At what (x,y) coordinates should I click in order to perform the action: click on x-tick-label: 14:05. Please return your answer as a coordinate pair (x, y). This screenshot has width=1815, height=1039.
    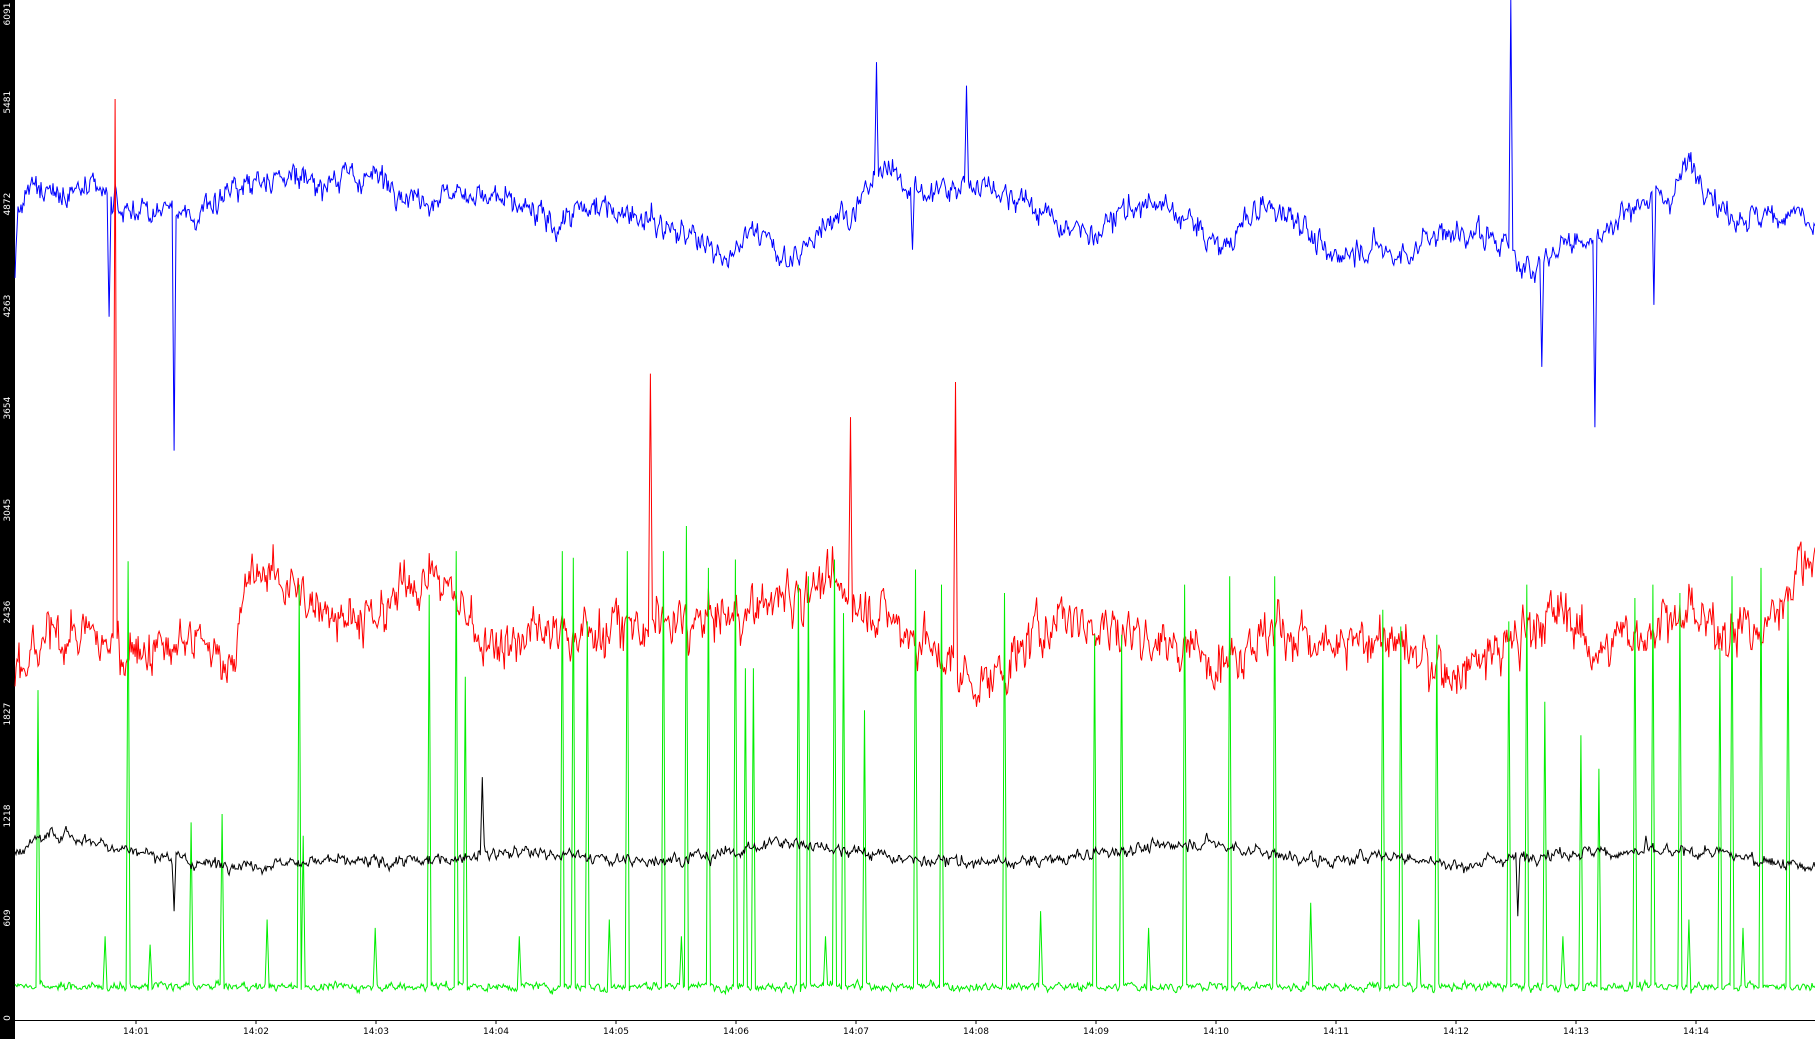
    Looking at the image, I should click on (616, 1032).